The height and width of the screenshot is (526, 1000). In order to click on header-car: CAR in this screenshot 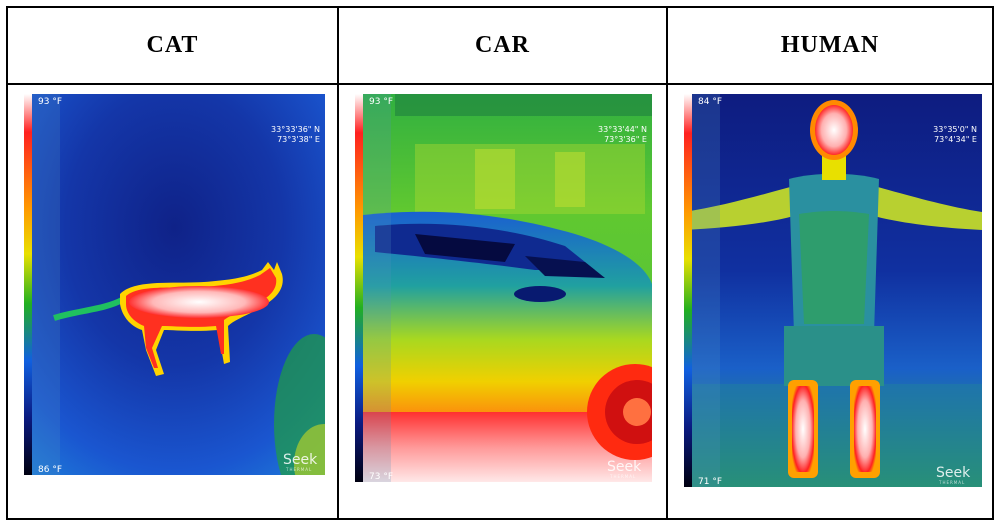, I will do `click(503, 46)`.